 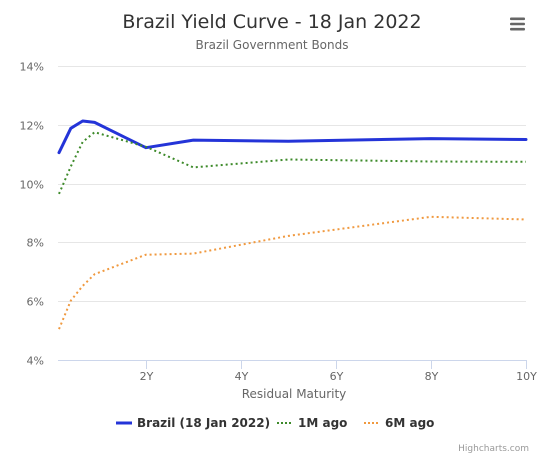 What do you see at coordinates (432, 376) in the screenshot?
I see `x-tick-label: 8Y` at bounding box center [432, 376].